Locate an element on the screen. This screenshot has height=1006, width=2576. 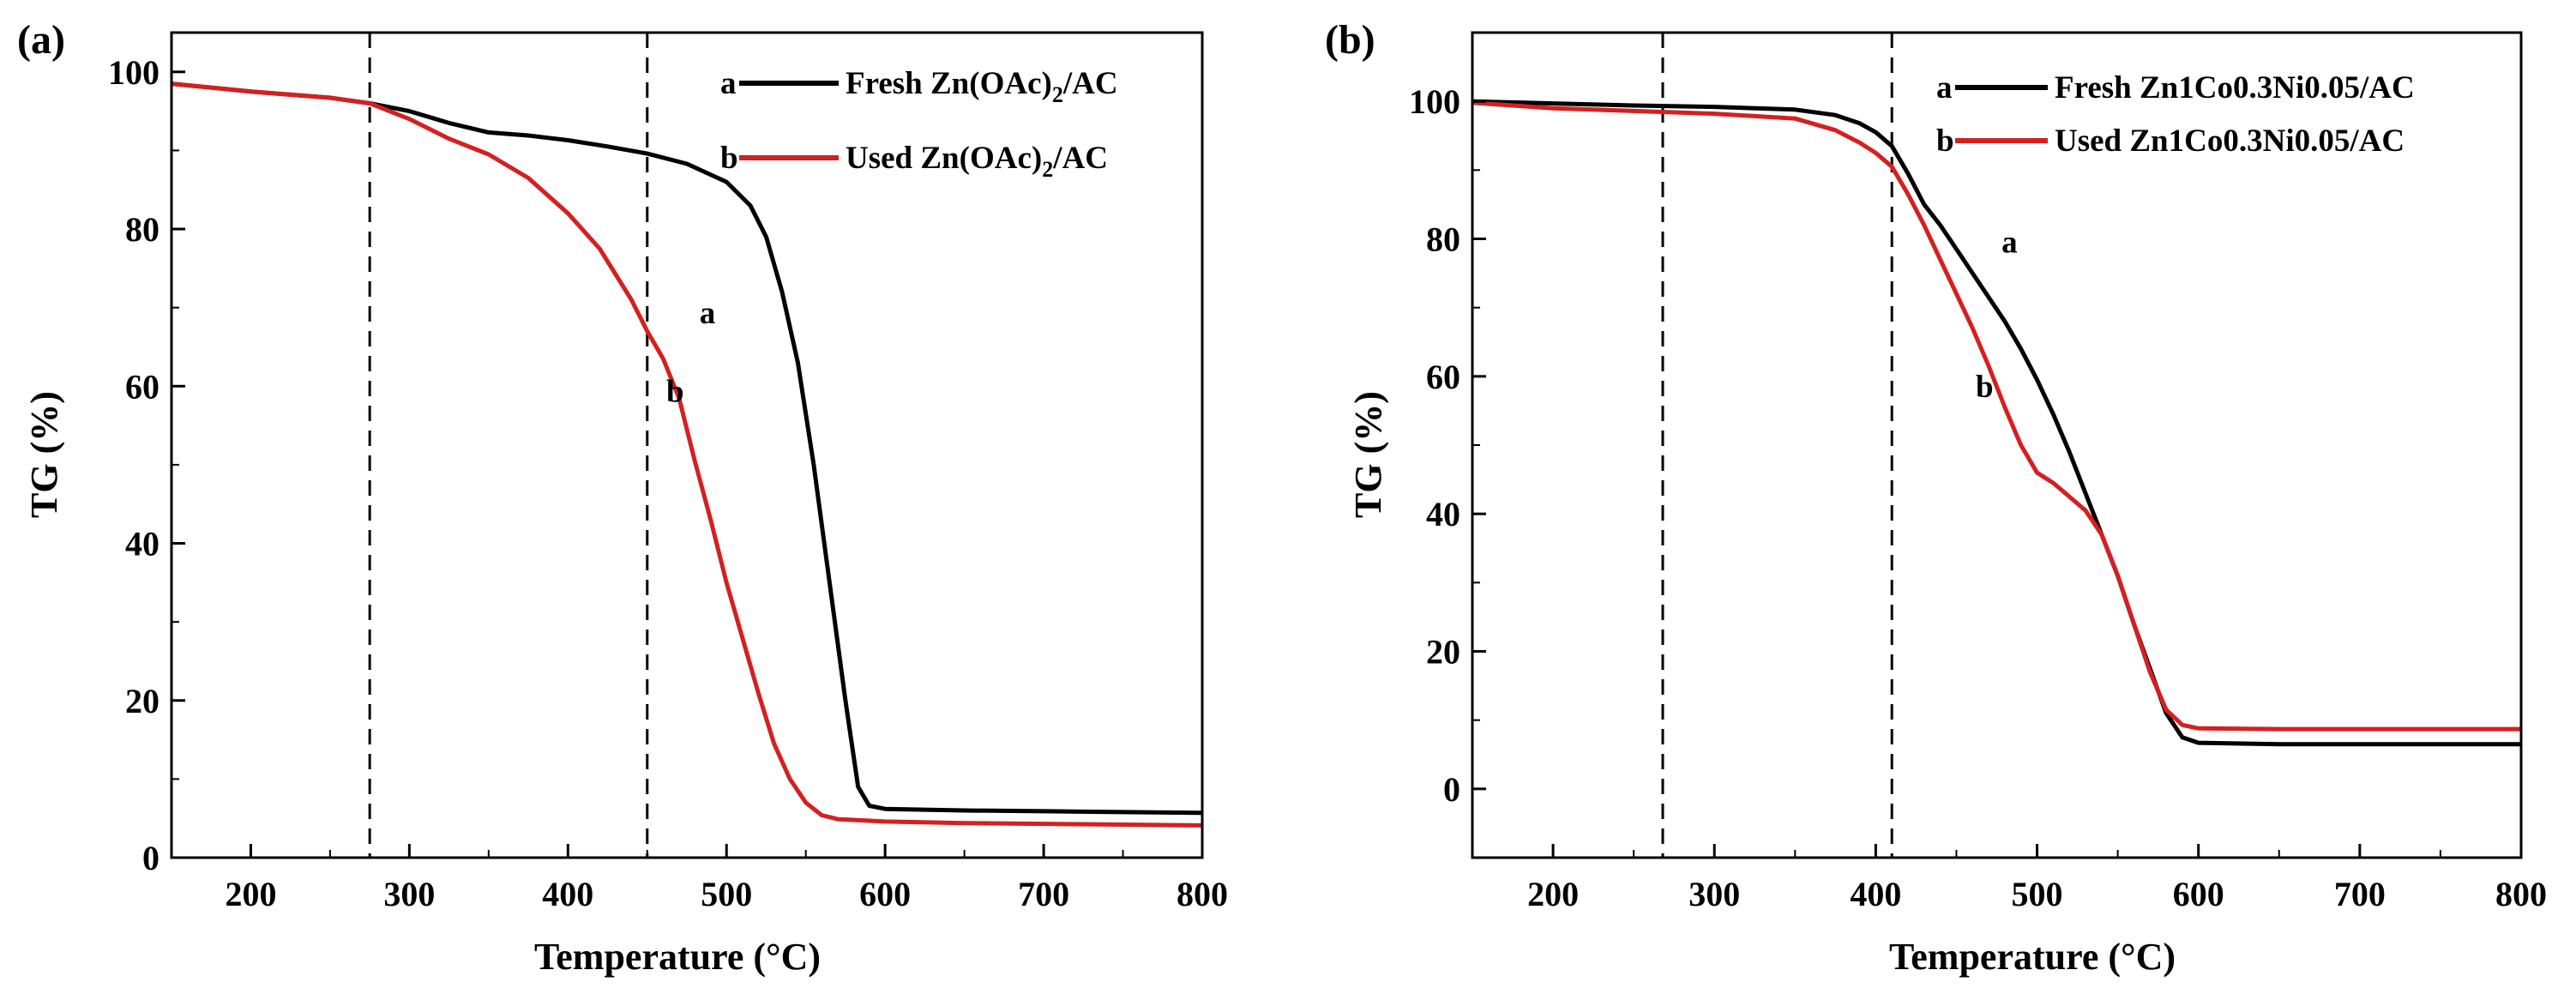
legend-entry-a: a Fresh Zn1Co0.3Ni0.05/AC is located at coordinates (2175, 87).